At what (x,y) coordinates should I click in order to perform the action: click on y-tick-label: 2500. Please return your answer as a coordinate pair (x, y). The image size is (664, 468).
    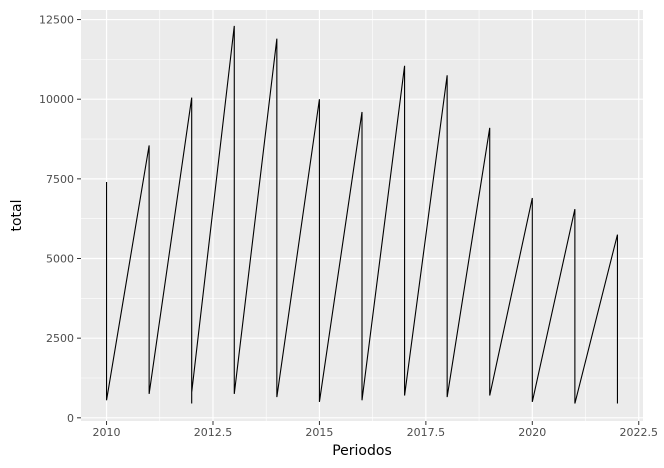
    Looking at the image, I should click on (60, 338).